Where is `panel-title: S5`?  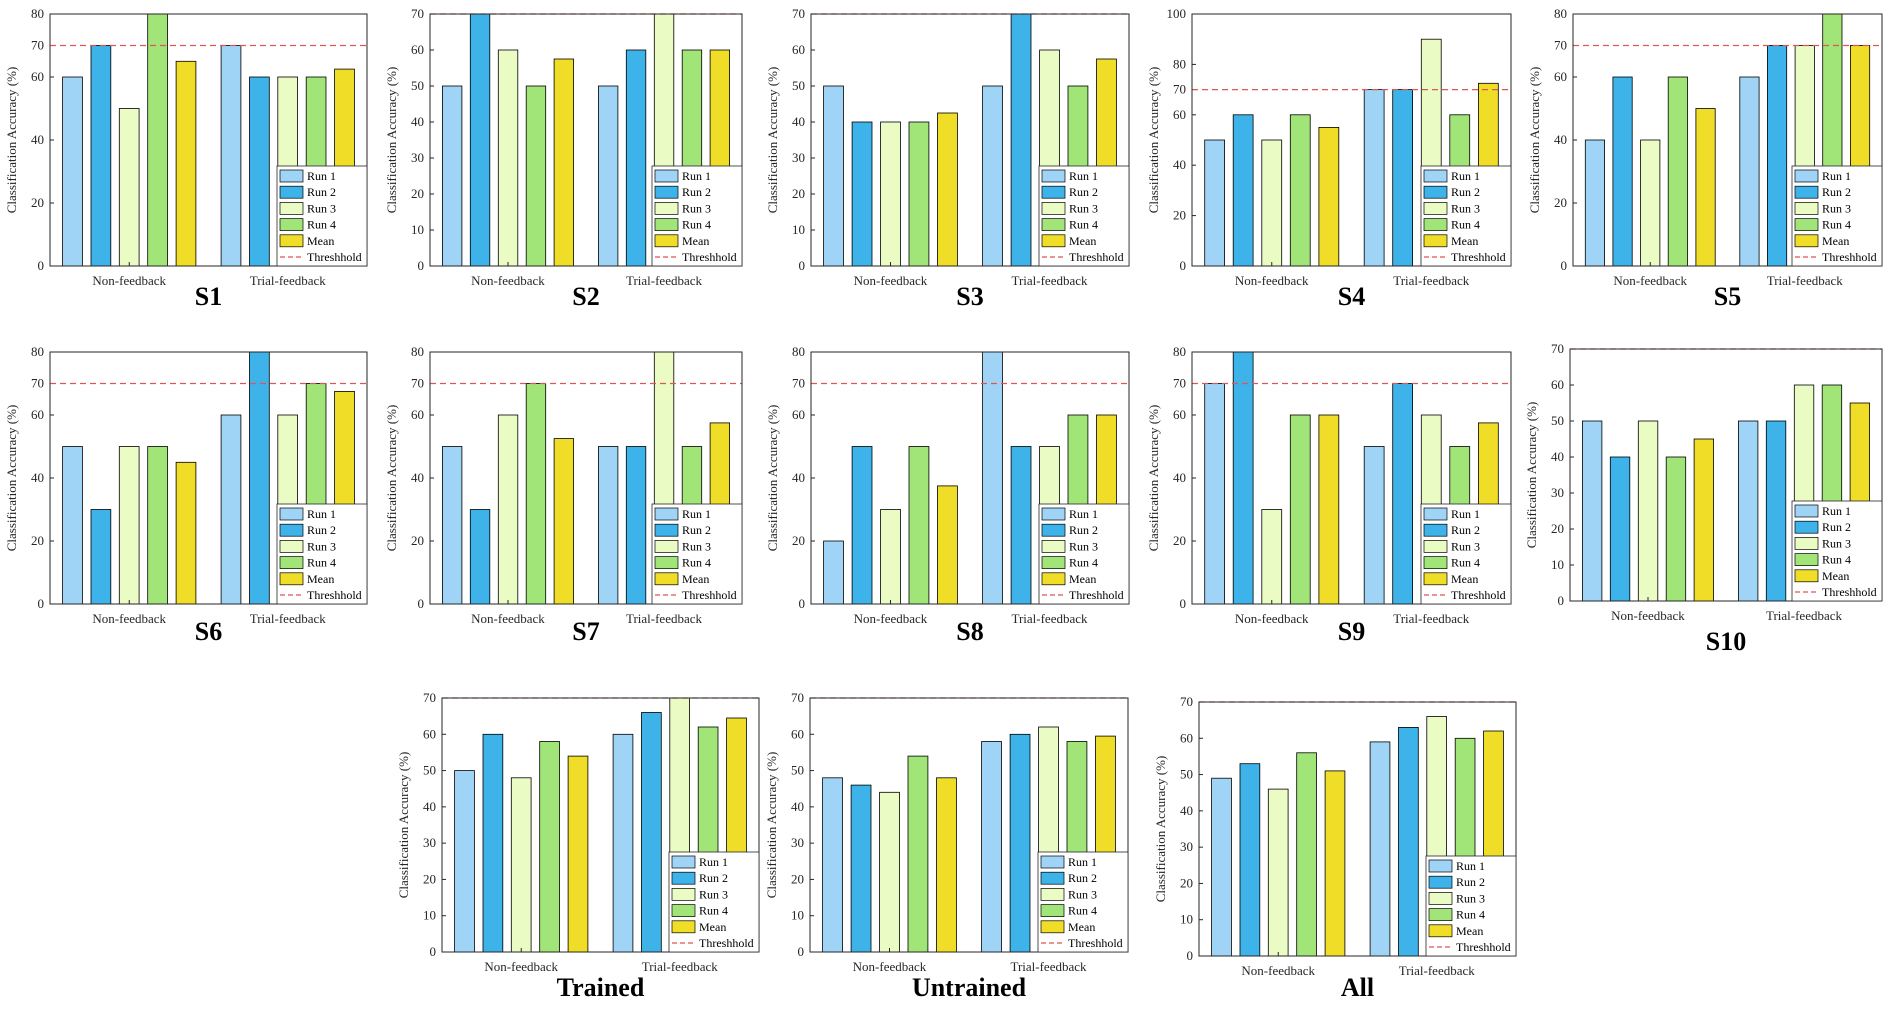
panel-title: S5 is located at coordinates (1727, 296).